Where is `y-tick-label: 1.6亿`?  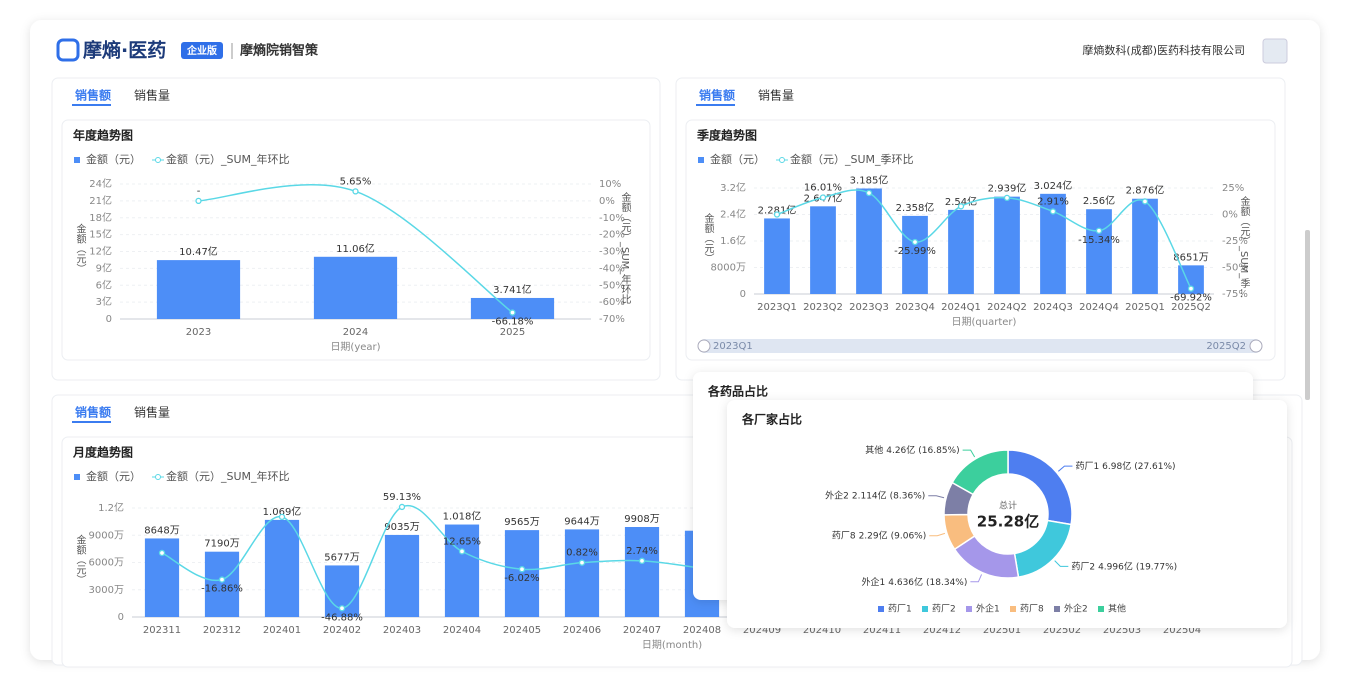
y-tick-label: 1.6亿 is located at coordinates (733, 240).